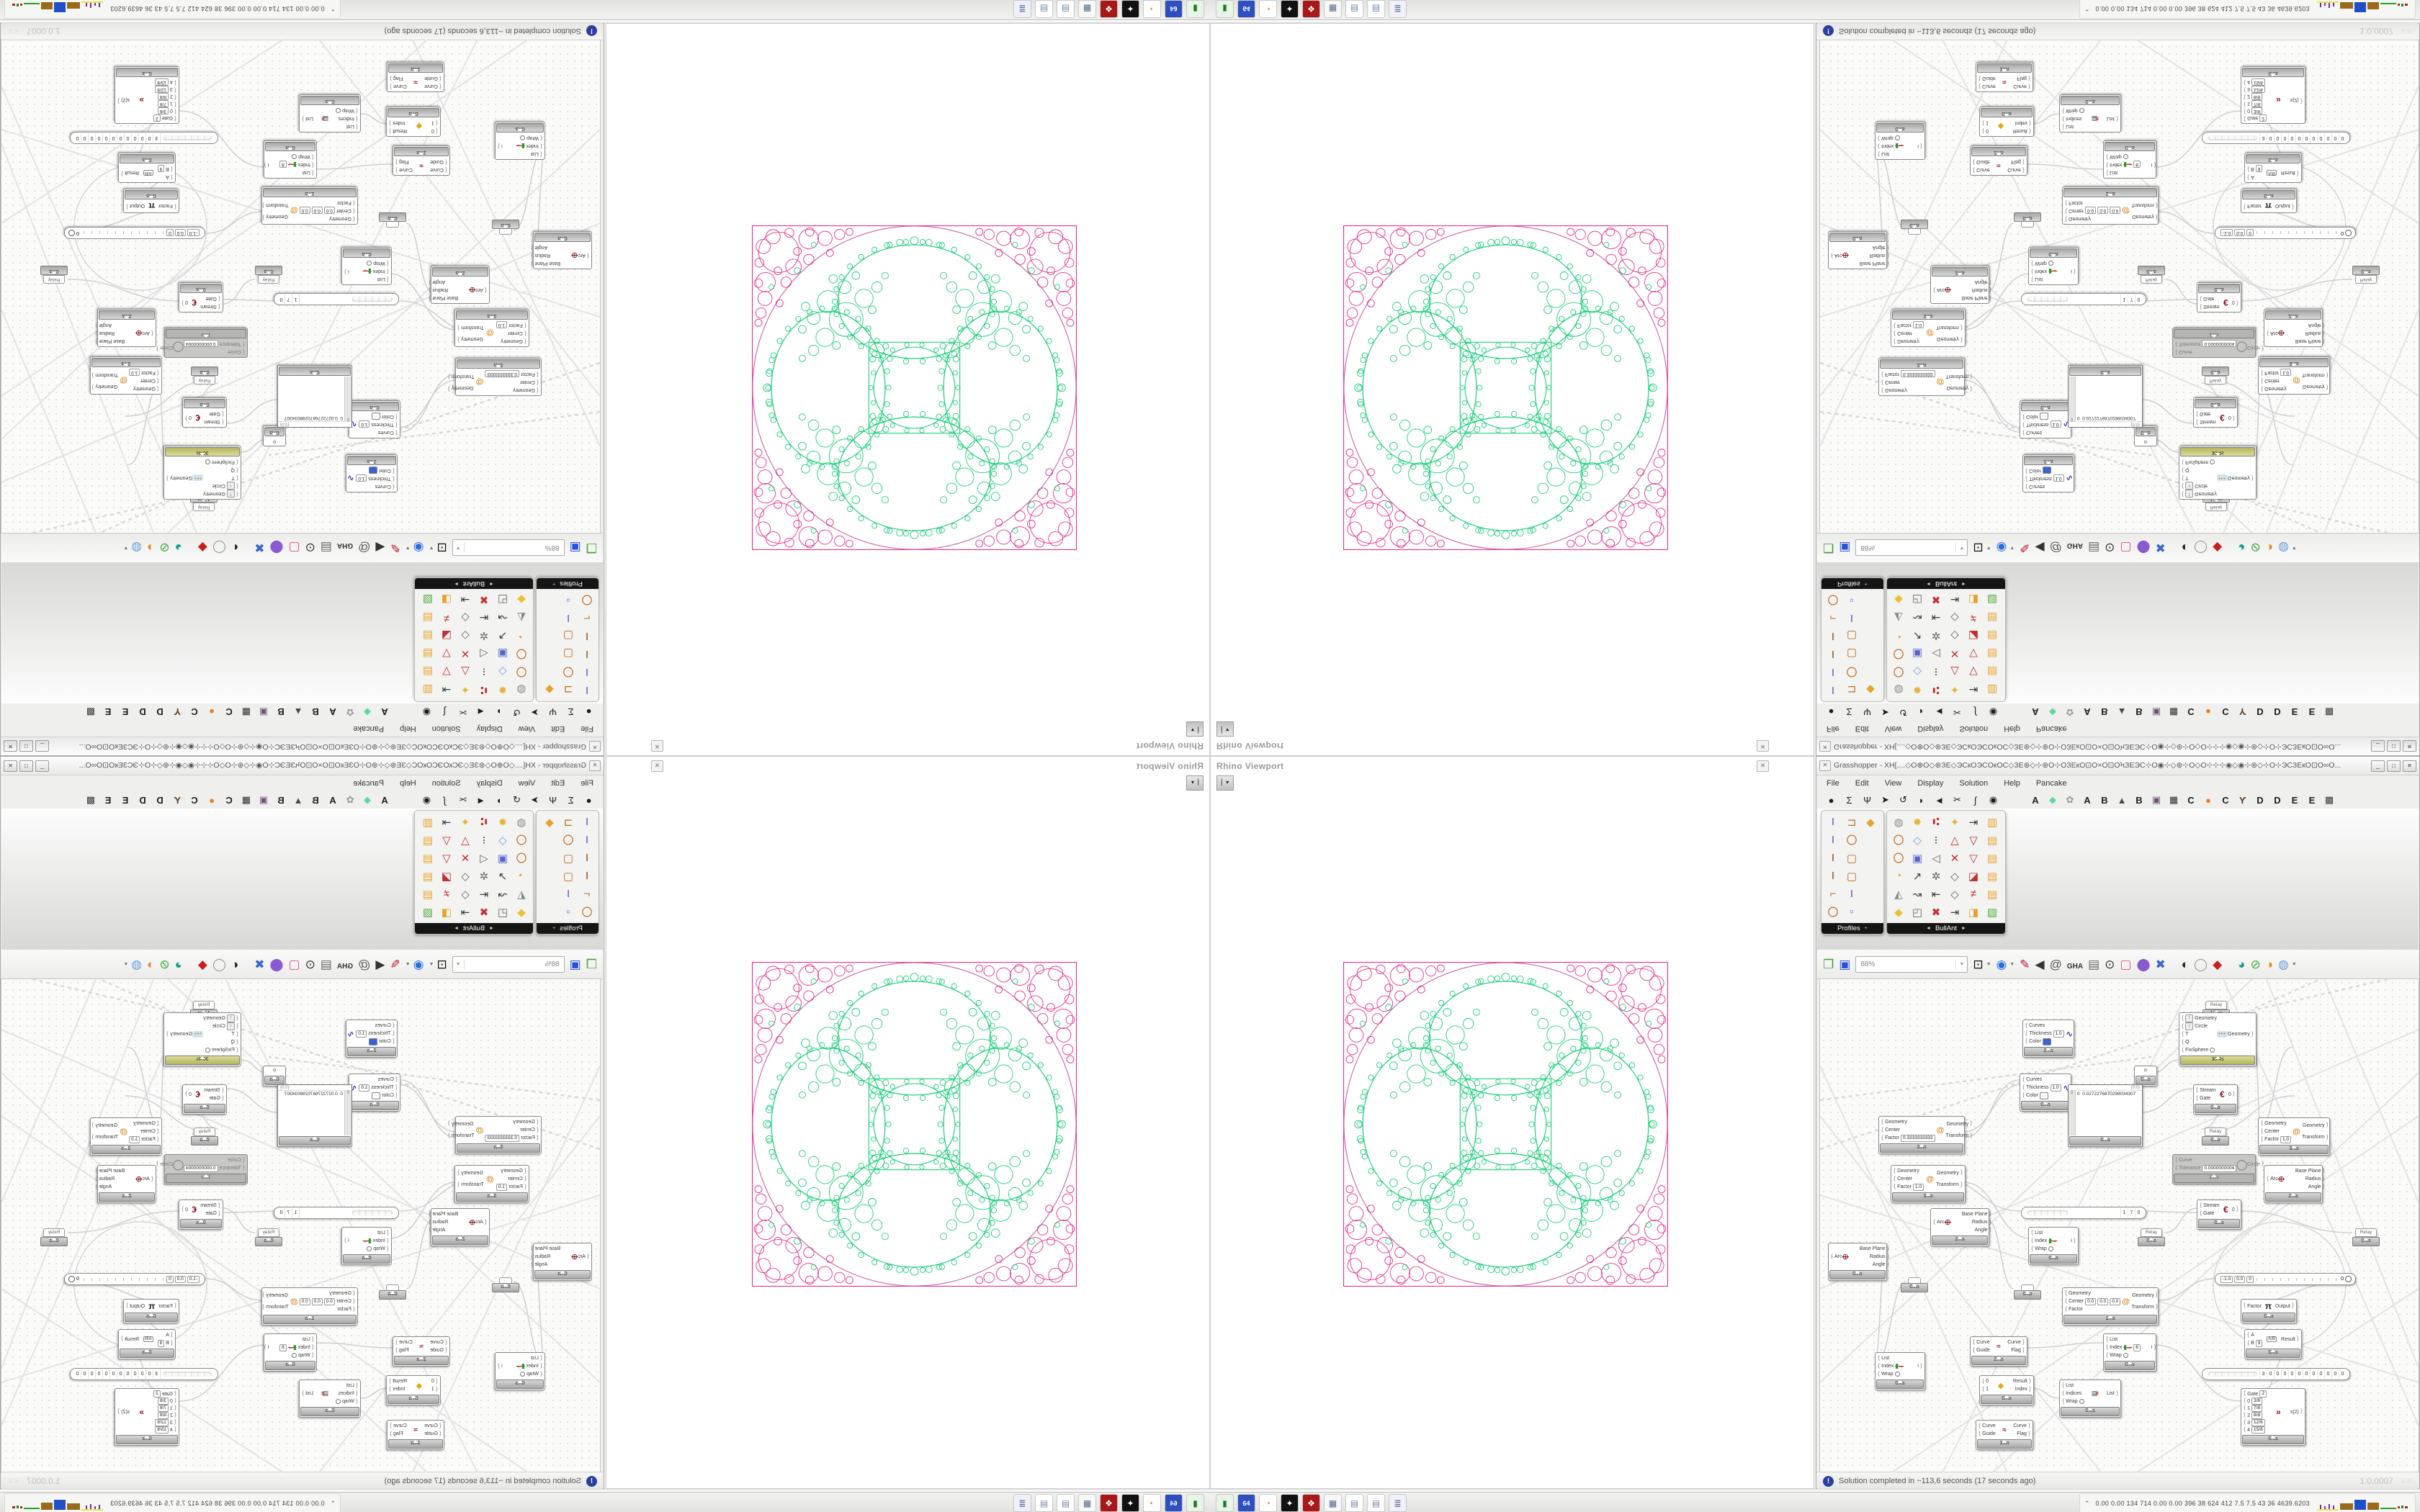 This screenshot has width=2420, height=1512. Describe the element at coordinates (204, 1137) in the screenshot. I see `gh-node-relay-a: Relay 0ms` at that location.